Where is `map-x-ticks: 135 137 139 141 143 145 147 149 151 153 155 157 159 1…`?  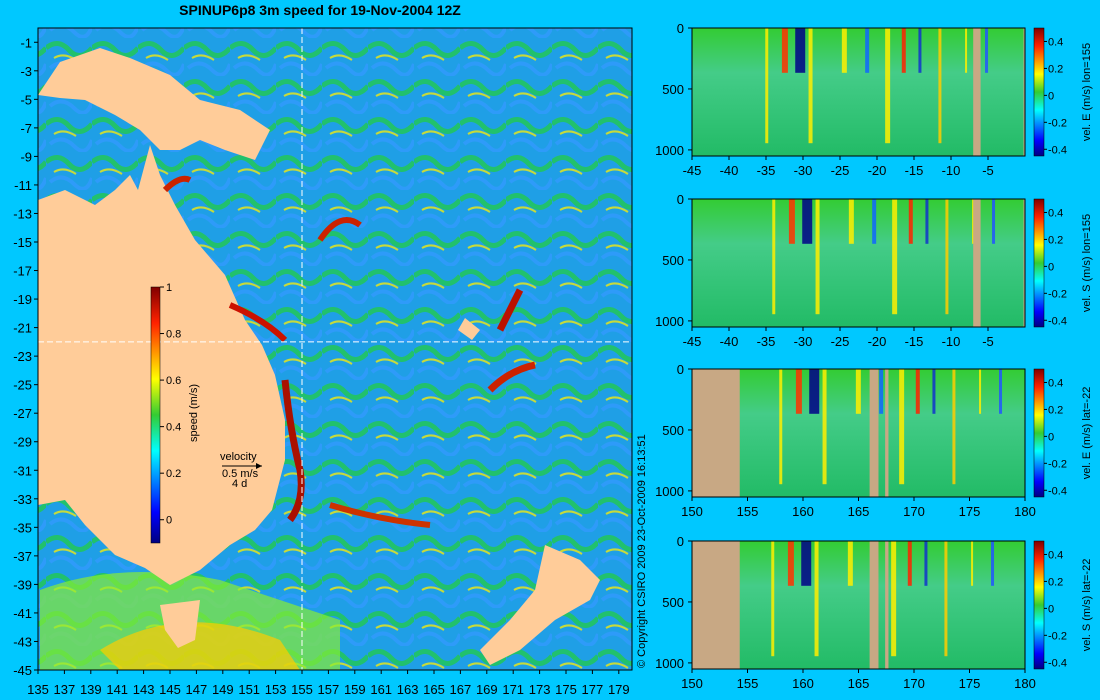
map-x-ticks: 135 137 139 141 143 145 147 149 151 153 155 157 159 1… is located at coordinates (328, 683).